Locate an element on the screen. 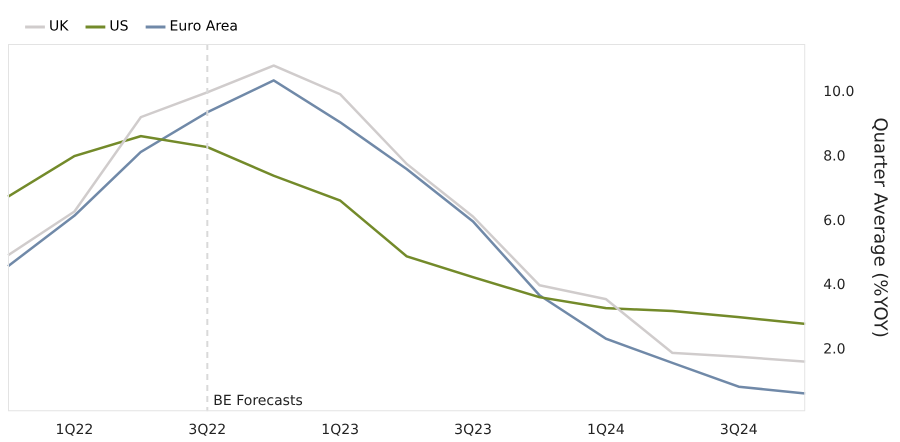 The height and width of the screenshot is (442, 900). legend-label: UK is located at coordinates (59, 26).